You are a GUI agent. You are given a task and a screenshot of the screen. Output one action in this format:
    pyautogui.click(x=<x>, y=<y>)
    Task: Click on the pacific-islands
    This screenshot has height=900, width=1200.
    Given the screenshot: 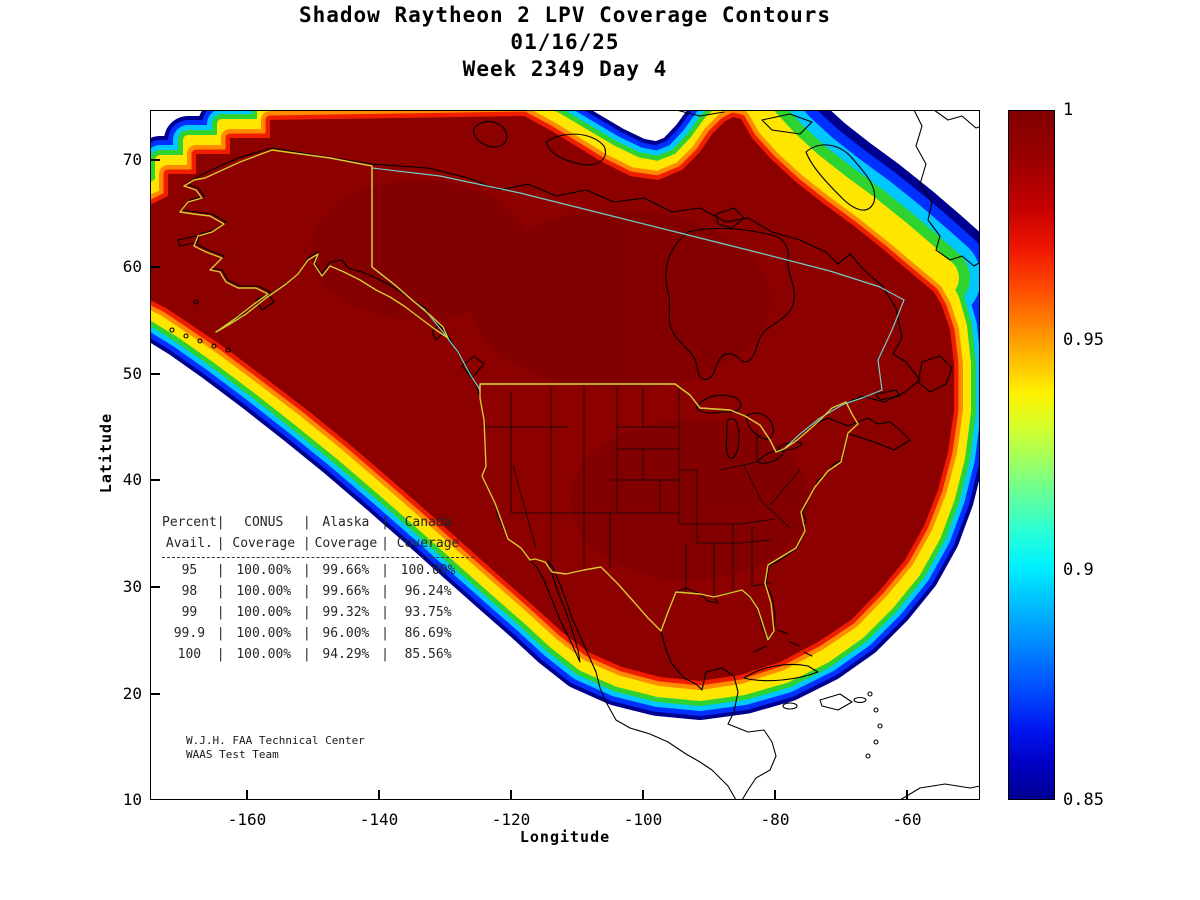 What is the action you would take?
    pyautogui.click(x=331, y=307)
    